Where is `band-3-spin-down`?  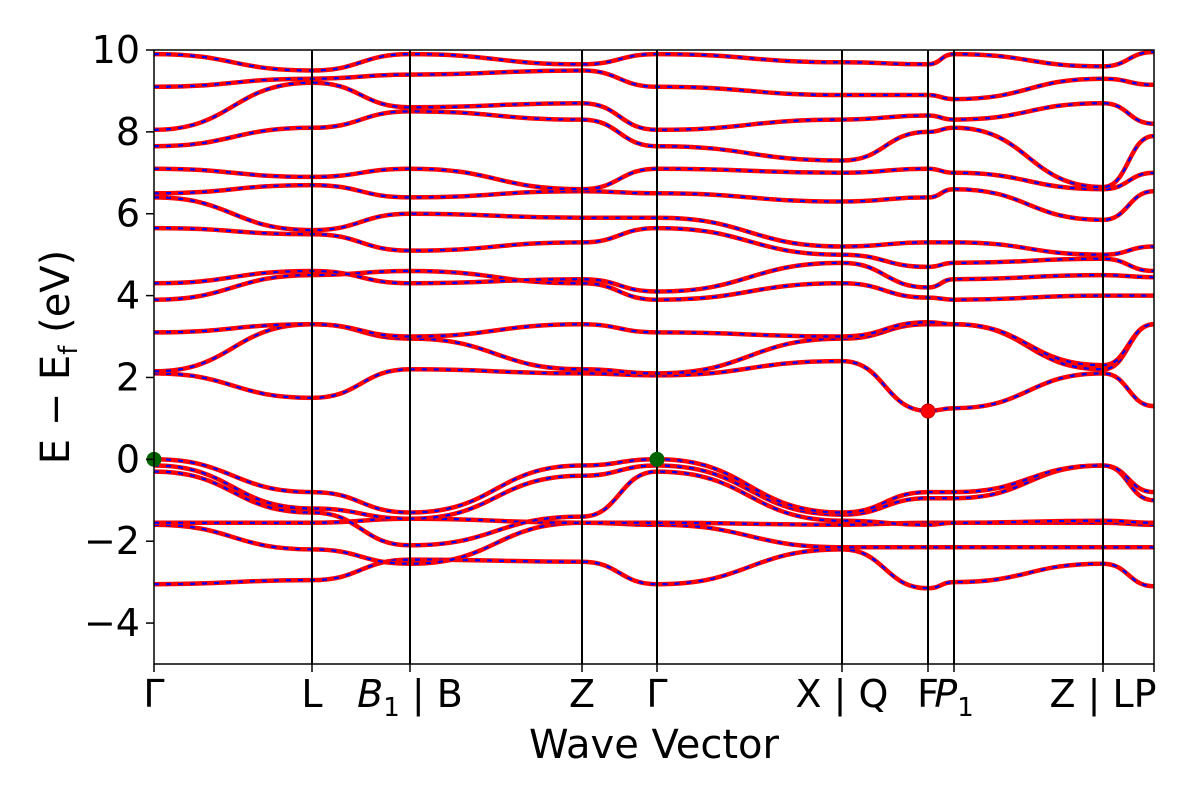 band-3-spin-down is located at coordinates (654, 508).